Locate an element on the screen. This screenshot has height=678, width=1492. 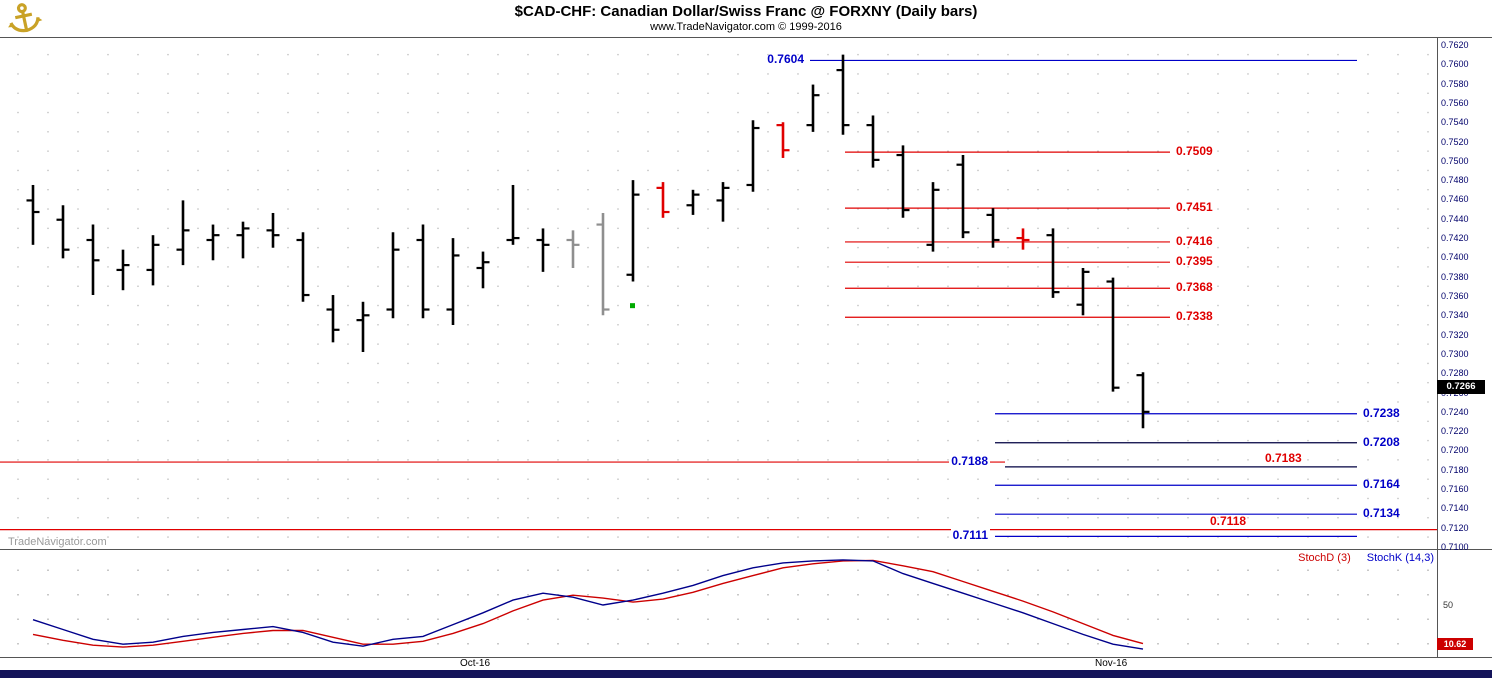
price-tick-label: 0.7460 is located at coordinates (1455, 199).